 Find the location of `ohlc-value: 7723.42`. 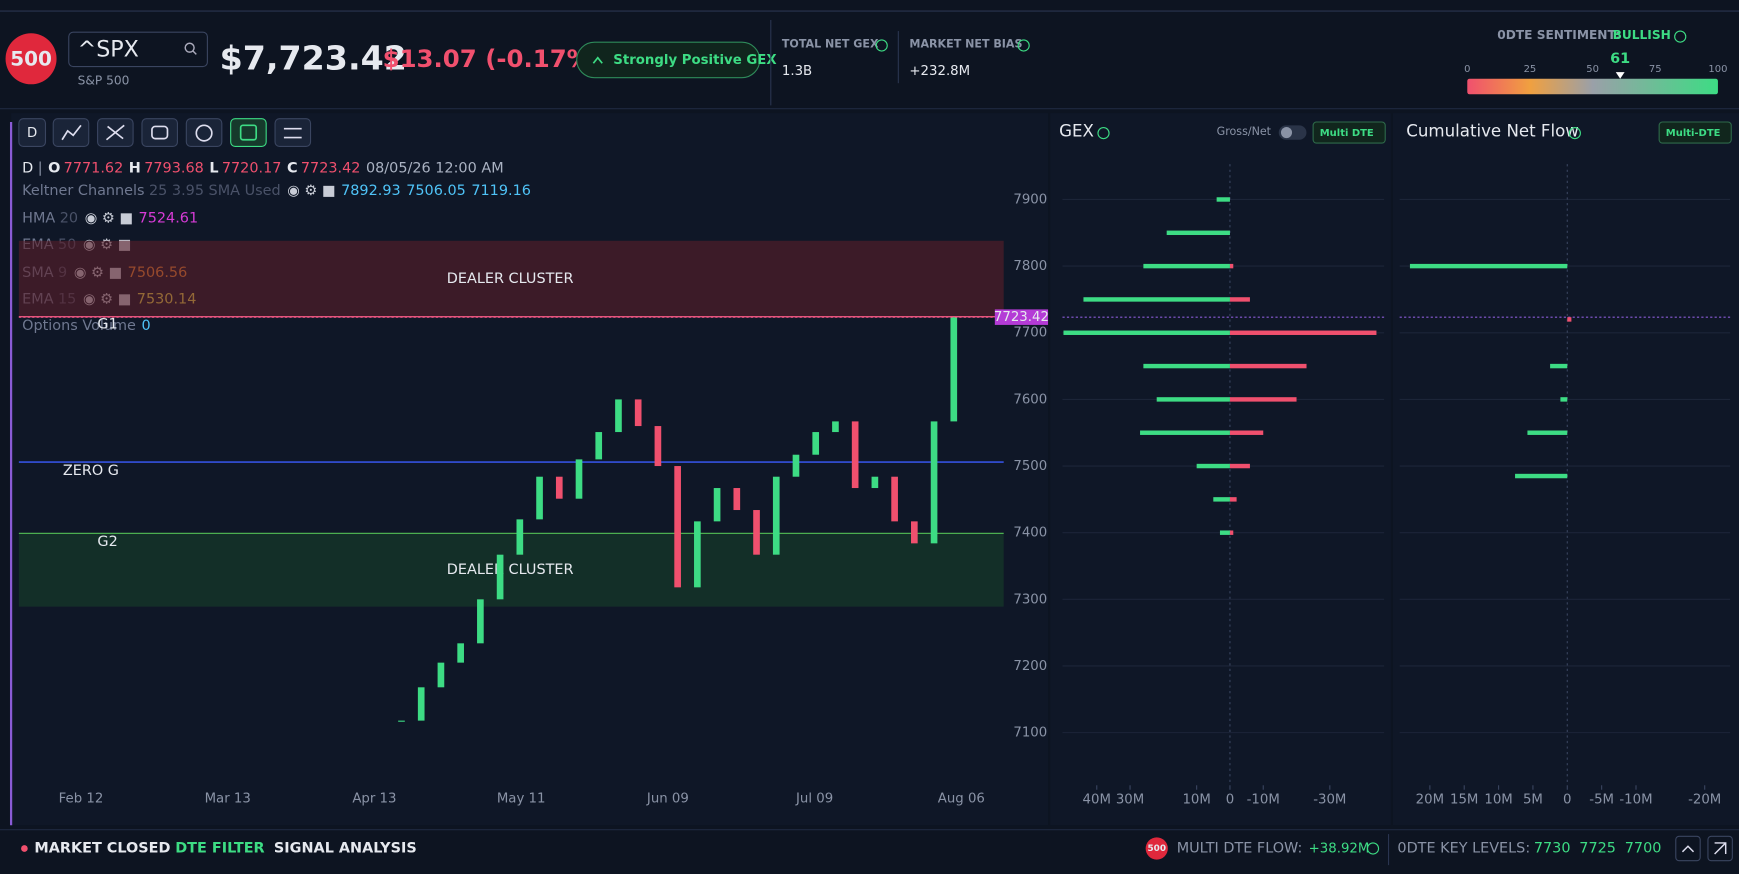

ohlc-value: 7723.42 is located at coordinates (331, 169).